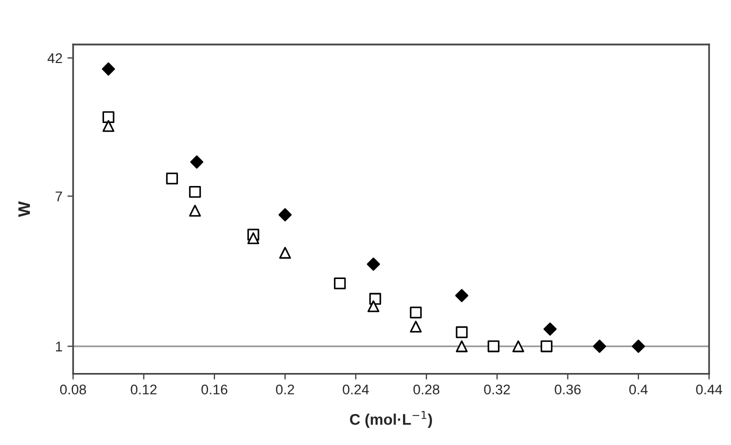 This screenshot has height=445, width=731. Describe the element at coordinates (214, 389) in the screenshot. I see `x-tick-label: 0.16` at that location.